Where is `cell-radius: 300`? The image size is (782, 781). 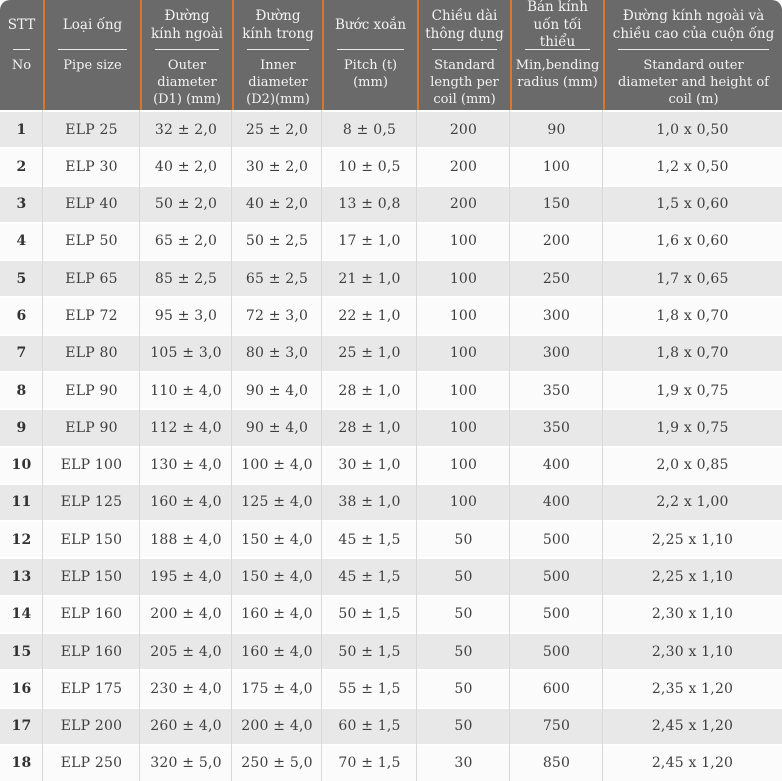
cell-radius: 300 is located at coordinates (556, 353).